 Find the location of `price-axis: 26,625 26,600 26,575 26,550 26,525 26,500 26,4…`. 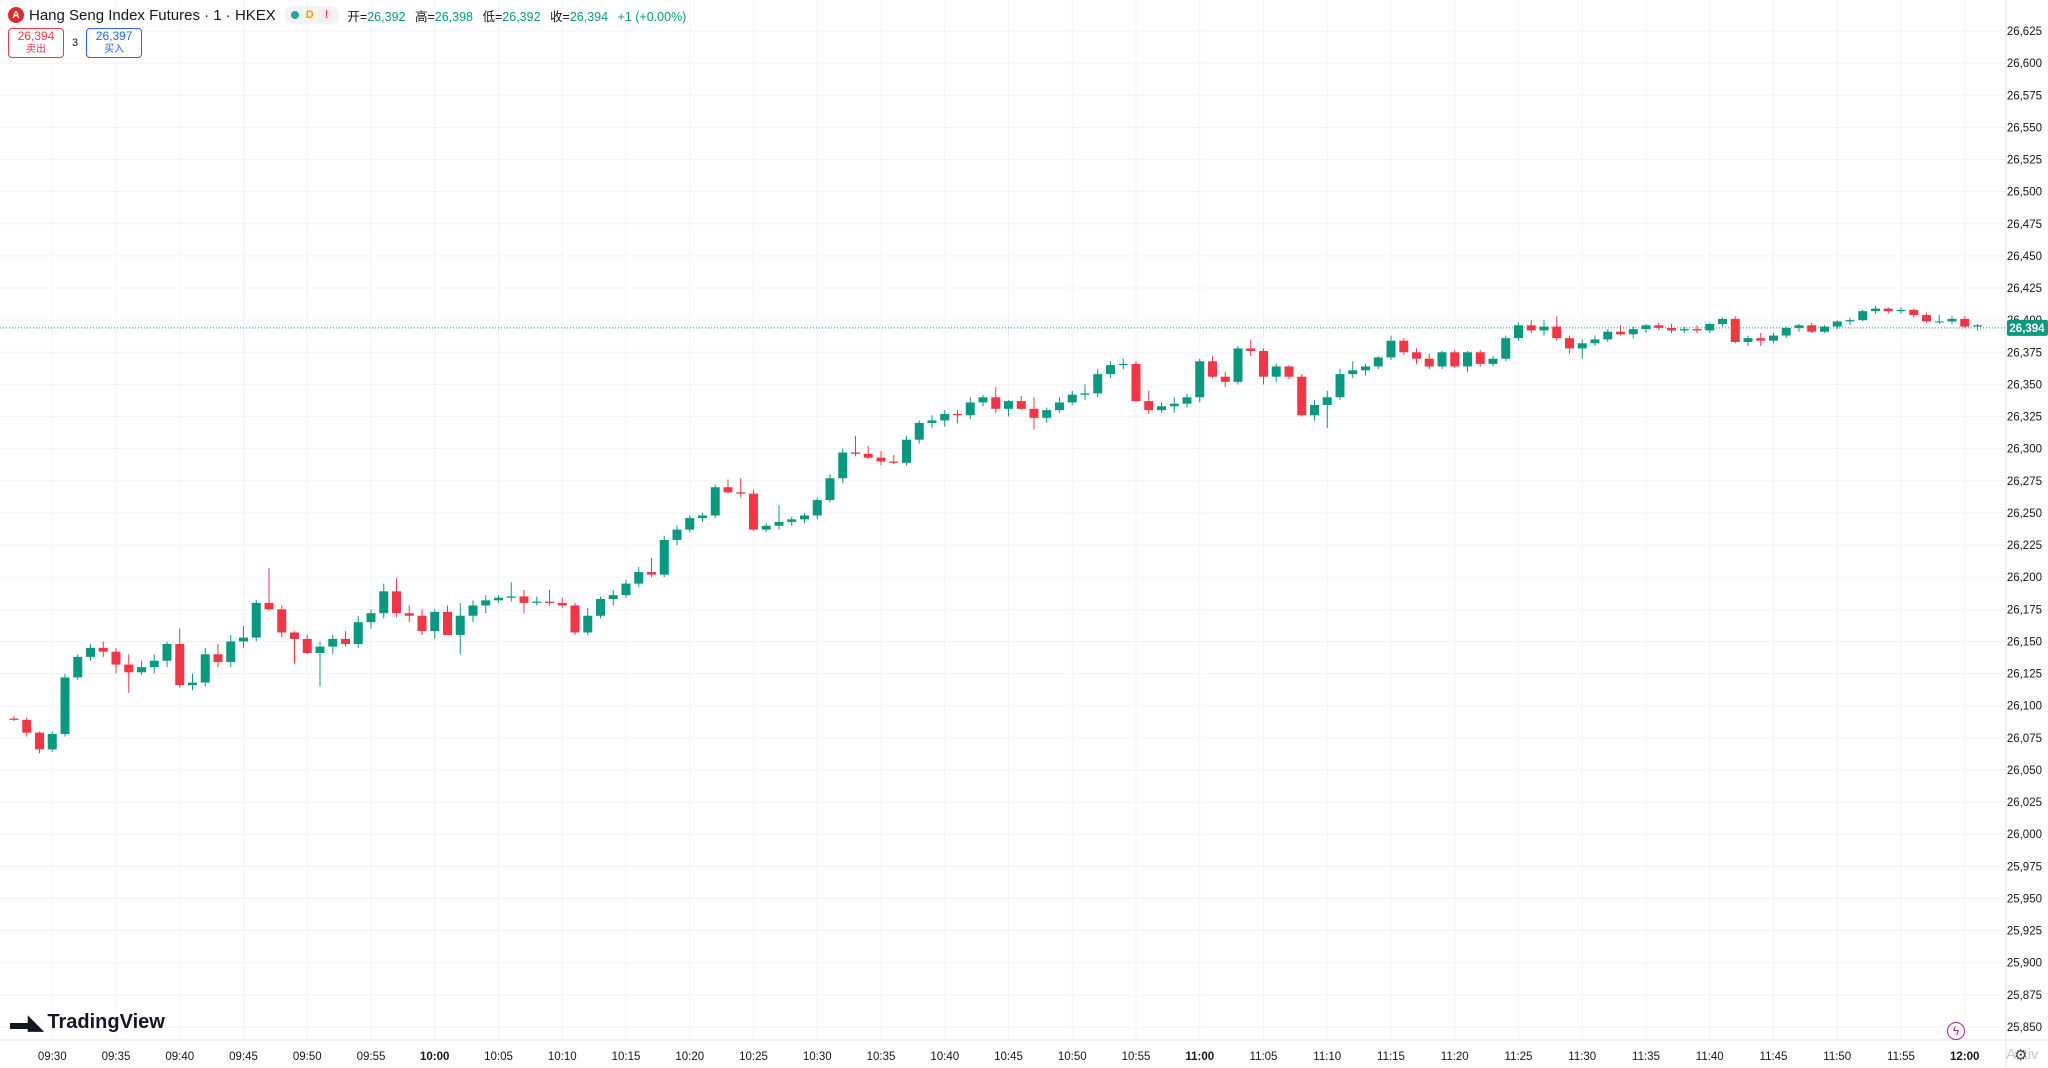

price-axis: 26,625 26,600 26,575 26,550 26,525 26,500 26,4… is located at coordinates (2023, 534).